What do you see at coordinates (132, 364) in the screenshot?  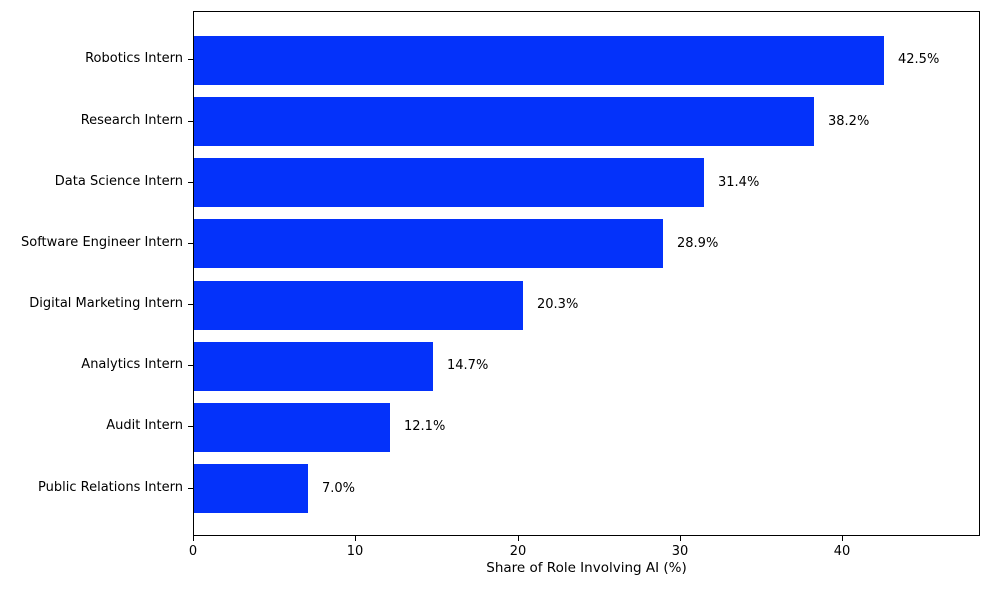 I see `y-tick-label: Analytics Intern` at bounding box center [132, 364].